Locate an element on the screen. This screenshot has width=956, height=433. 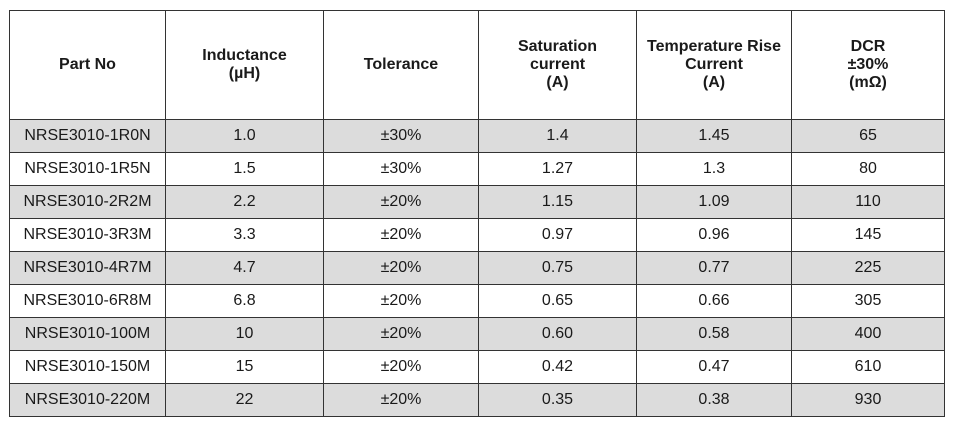
table-row: NRSE3010-1R5N 1.5 ±30% 1.27 1.3 80 is located at coordinates (477, 169).